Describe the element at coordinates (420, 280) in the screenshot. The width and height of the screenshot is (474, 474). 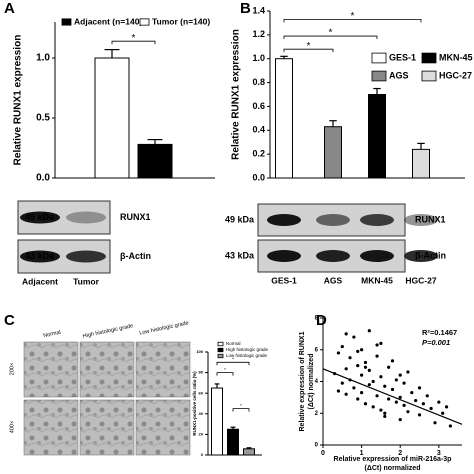
I see `lane-label: HGC-27` at that location.